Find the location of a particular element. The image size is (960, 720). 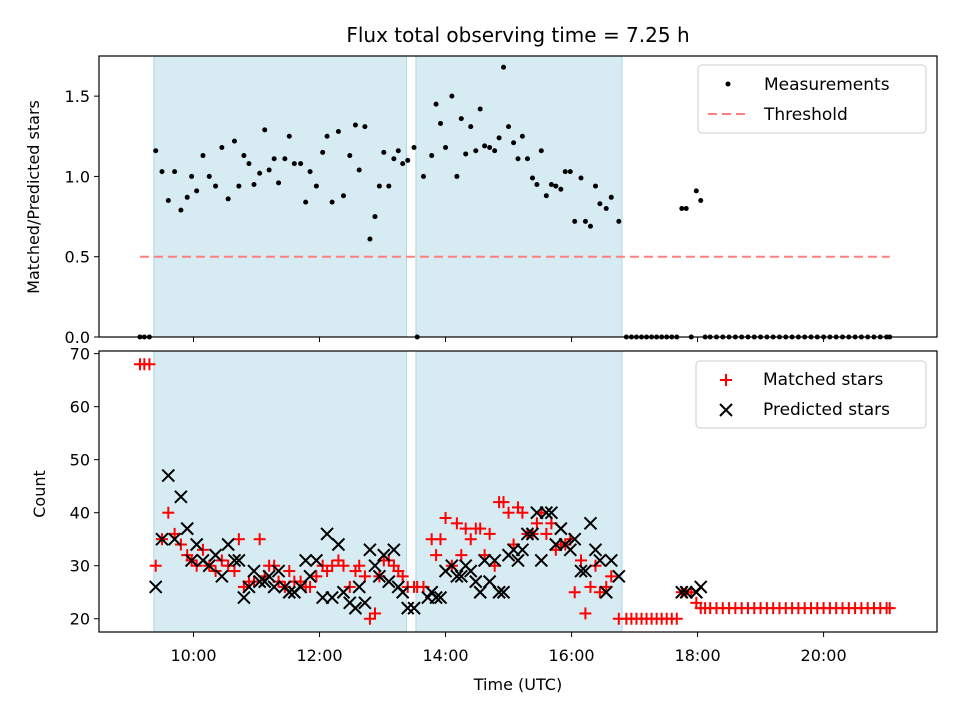

top-legend-box is located at coordinates (812, 99).